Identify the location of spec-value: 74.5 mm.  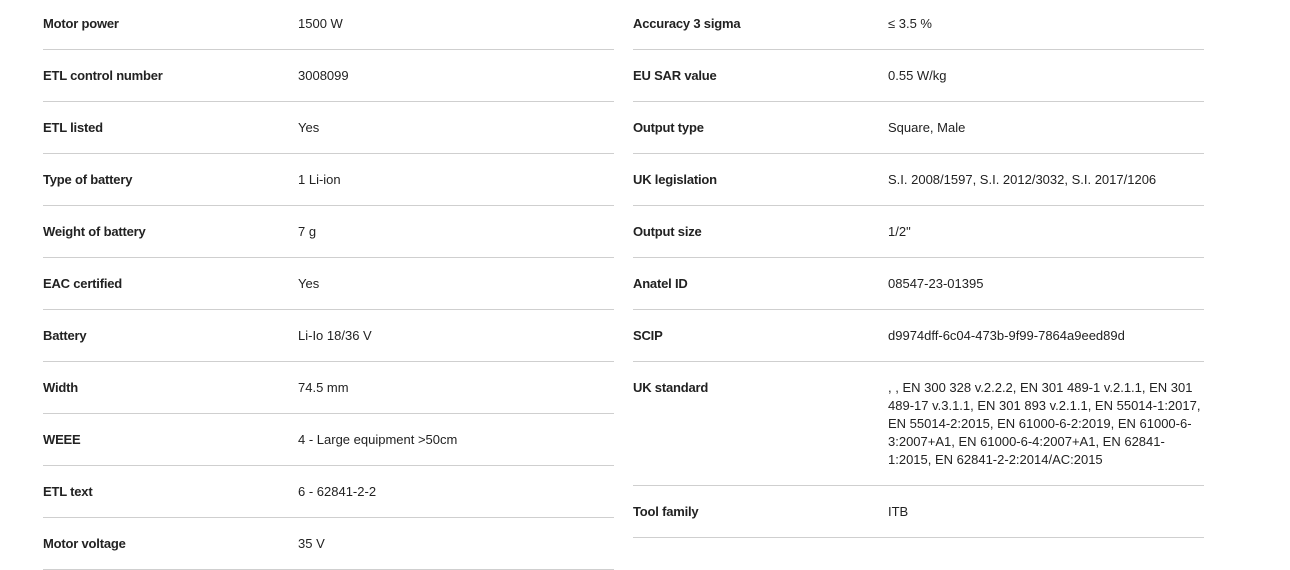
(323, 387).